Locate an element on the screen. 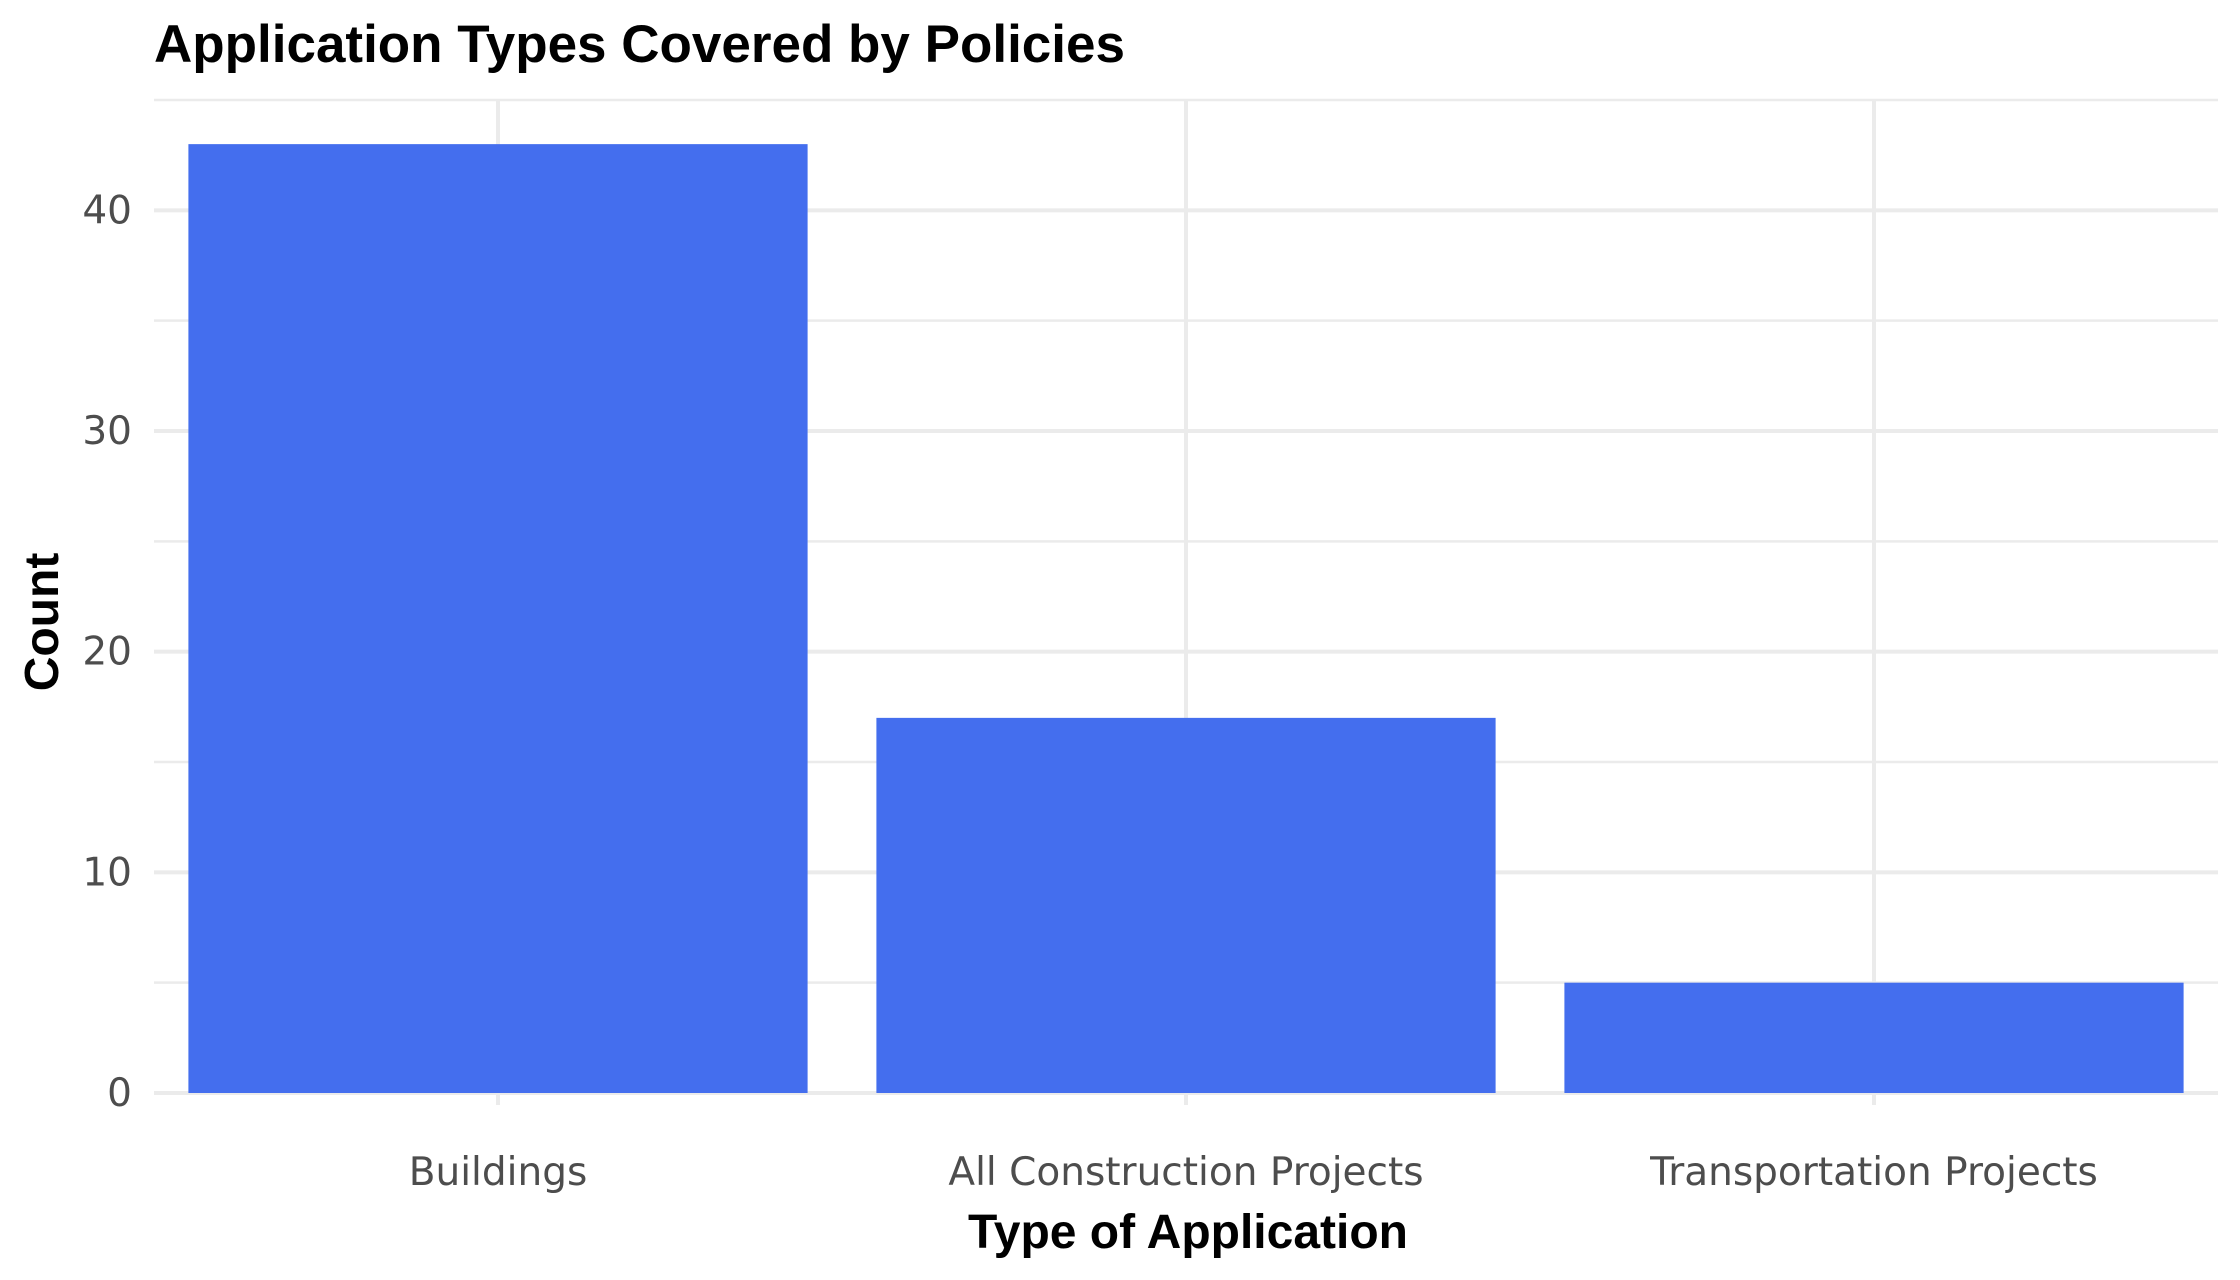 The height and width of the screenshot is (1280, 2240). x-tick-label: Buildings is located at coordinates (498, 1172).